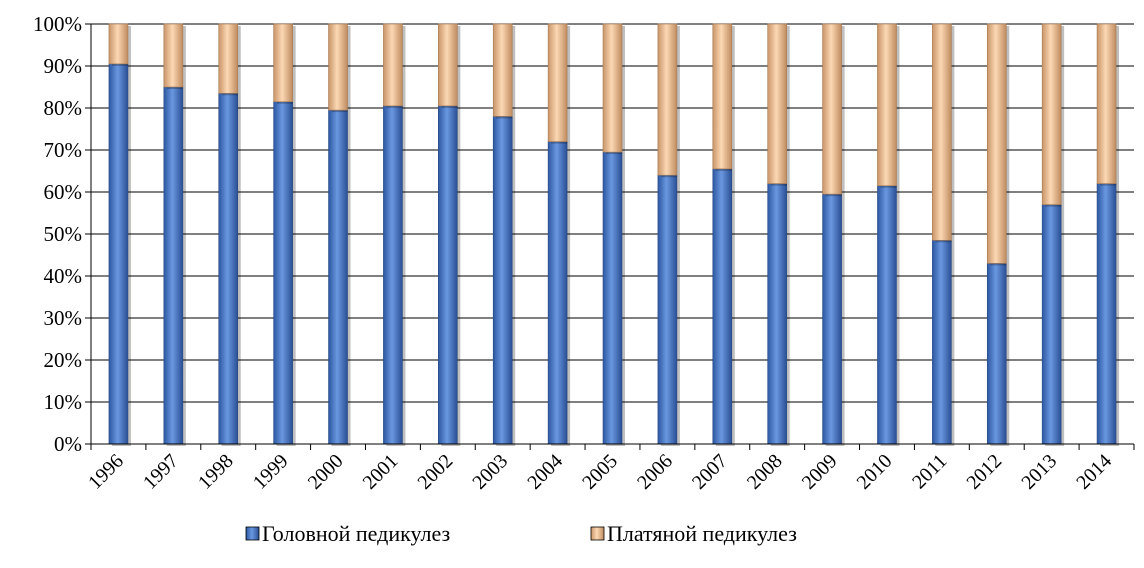 The width and height of the screenshot is (1144, 568). I want to click on x-tick-label: 2003, so click(490, 472).